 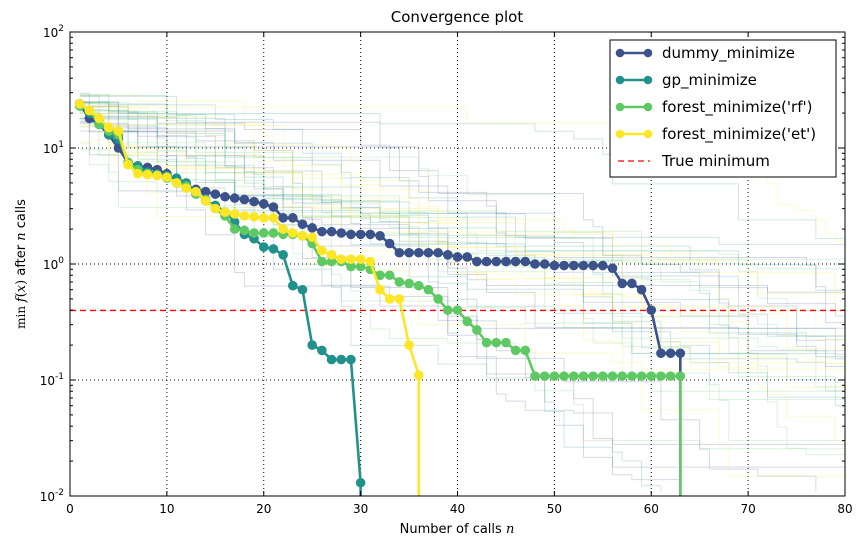 I want to click on legend-label: True minimum, so click(x=715, y=161).